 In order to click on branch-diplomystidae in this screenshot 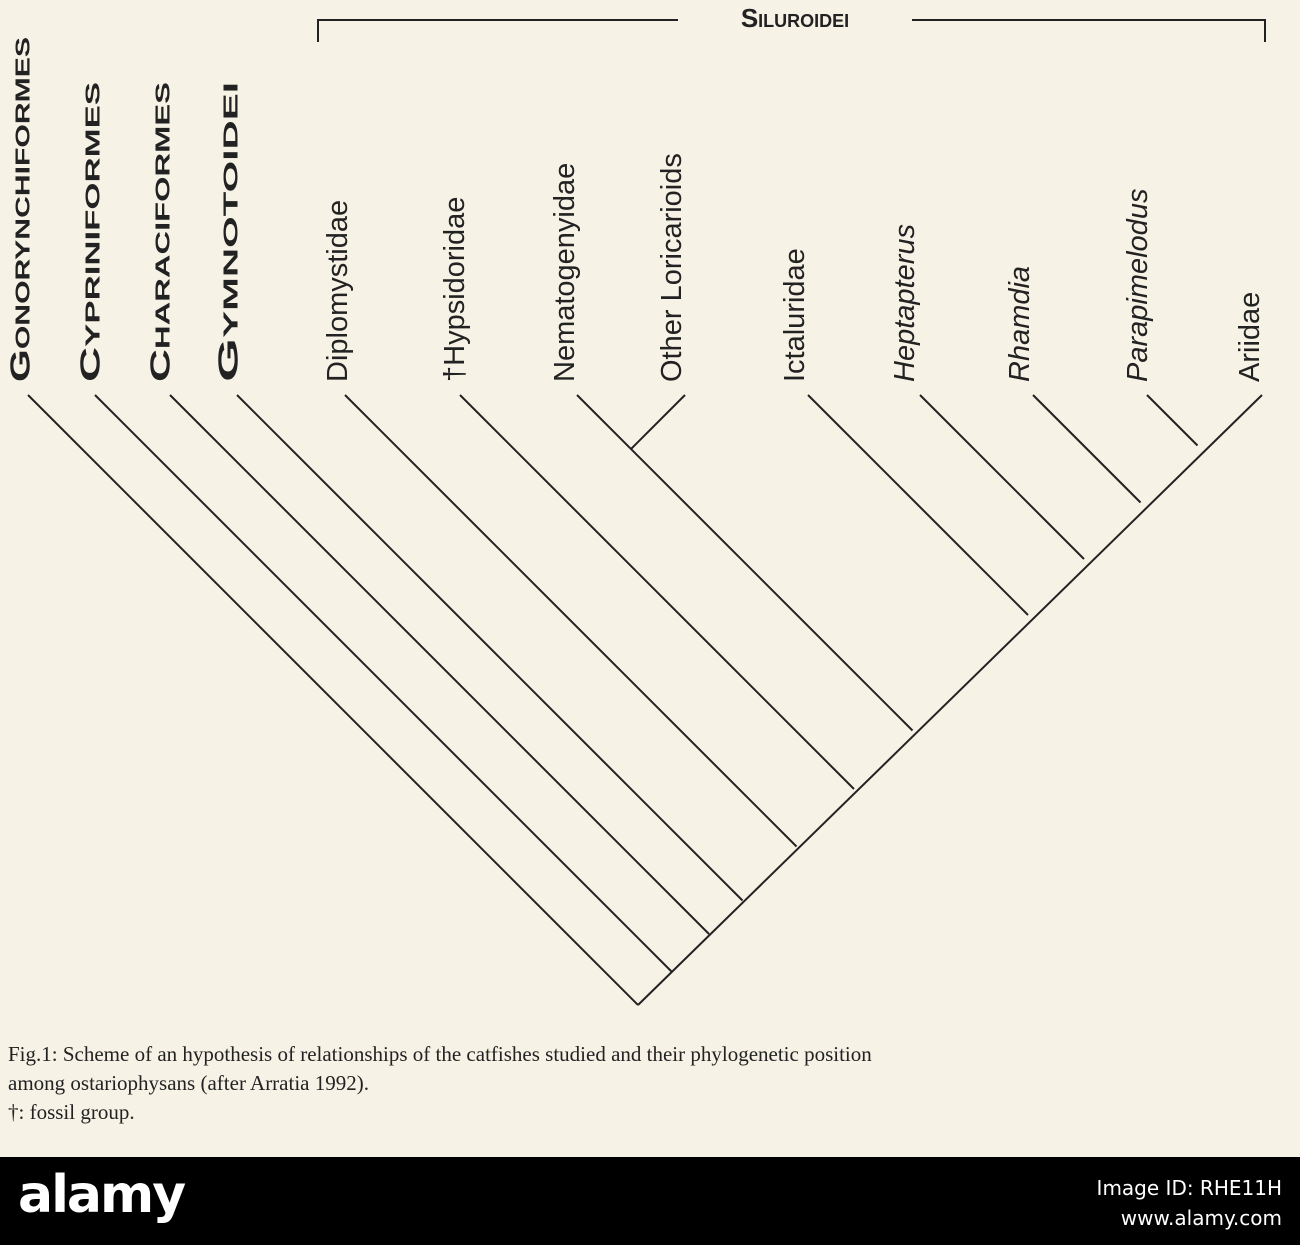, I will do `click(571, 621)`.